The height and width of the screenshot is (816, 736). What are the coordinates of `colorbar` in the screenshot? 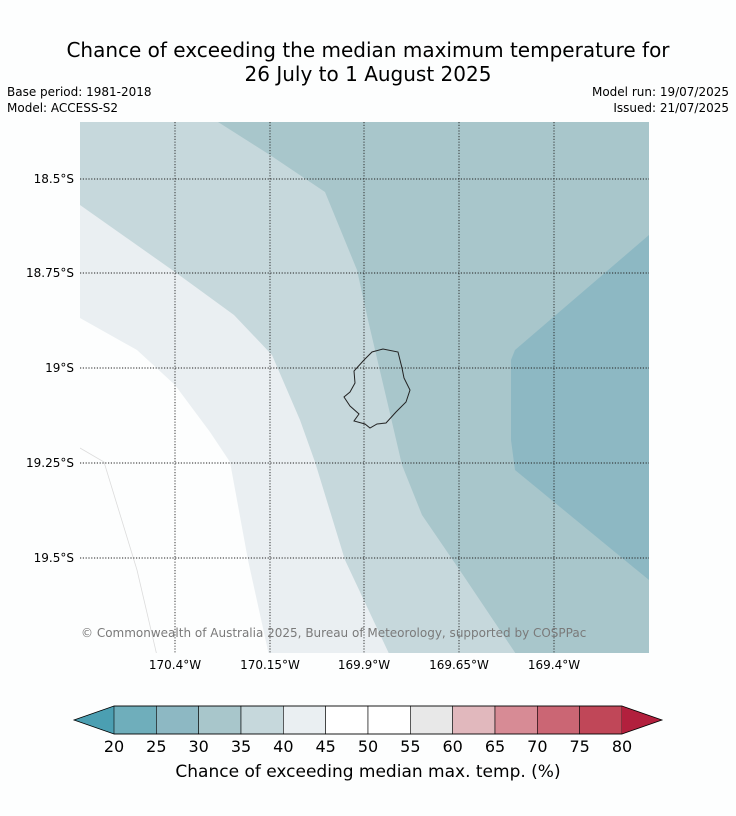 It's located at (368, 720).